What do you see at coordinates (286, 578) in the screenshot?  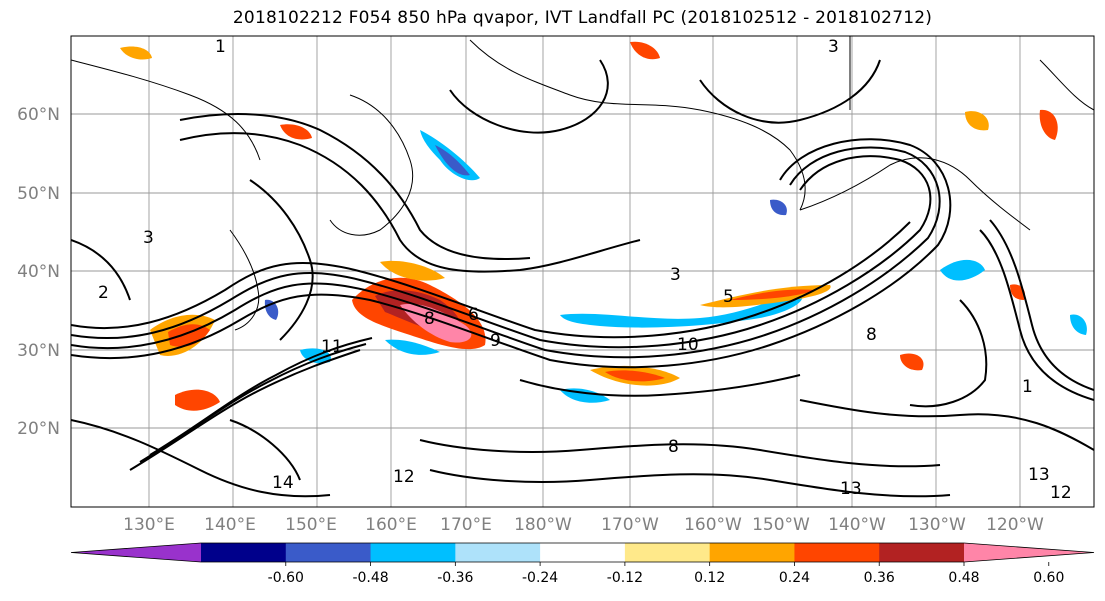 I see `colorbar-tick-label: -0.60` at bounding box center [286, 578].